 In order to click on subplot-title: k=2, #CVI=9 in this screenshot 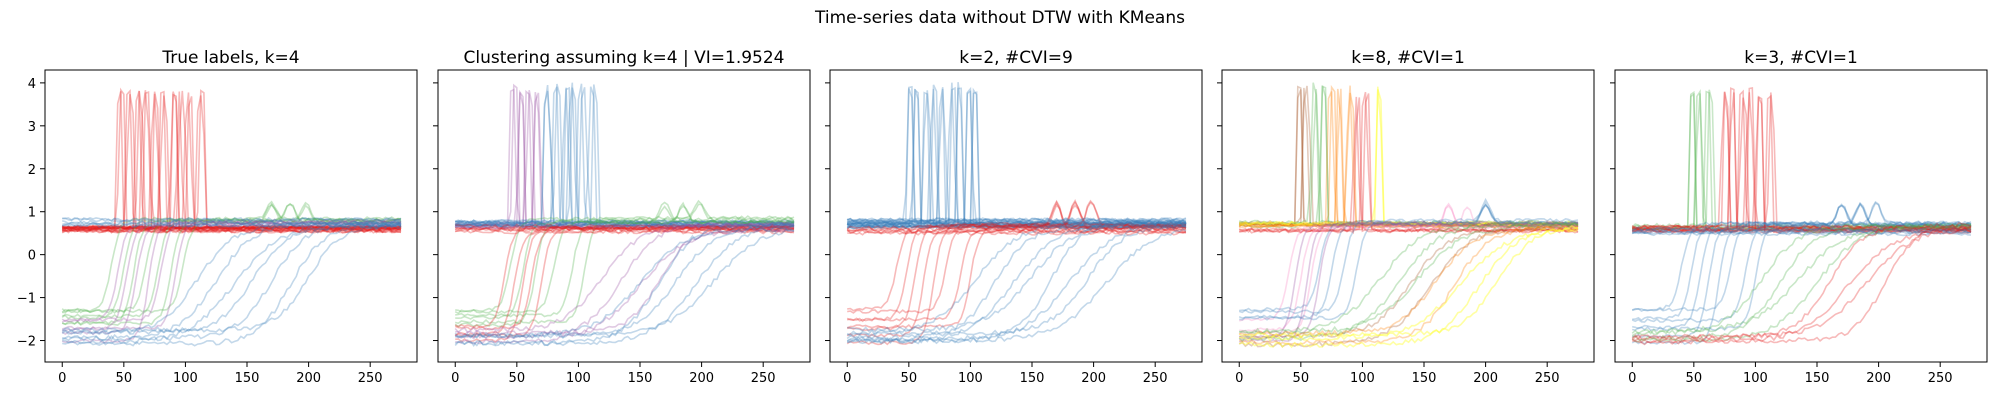, I will do `click(1016, 58)`.